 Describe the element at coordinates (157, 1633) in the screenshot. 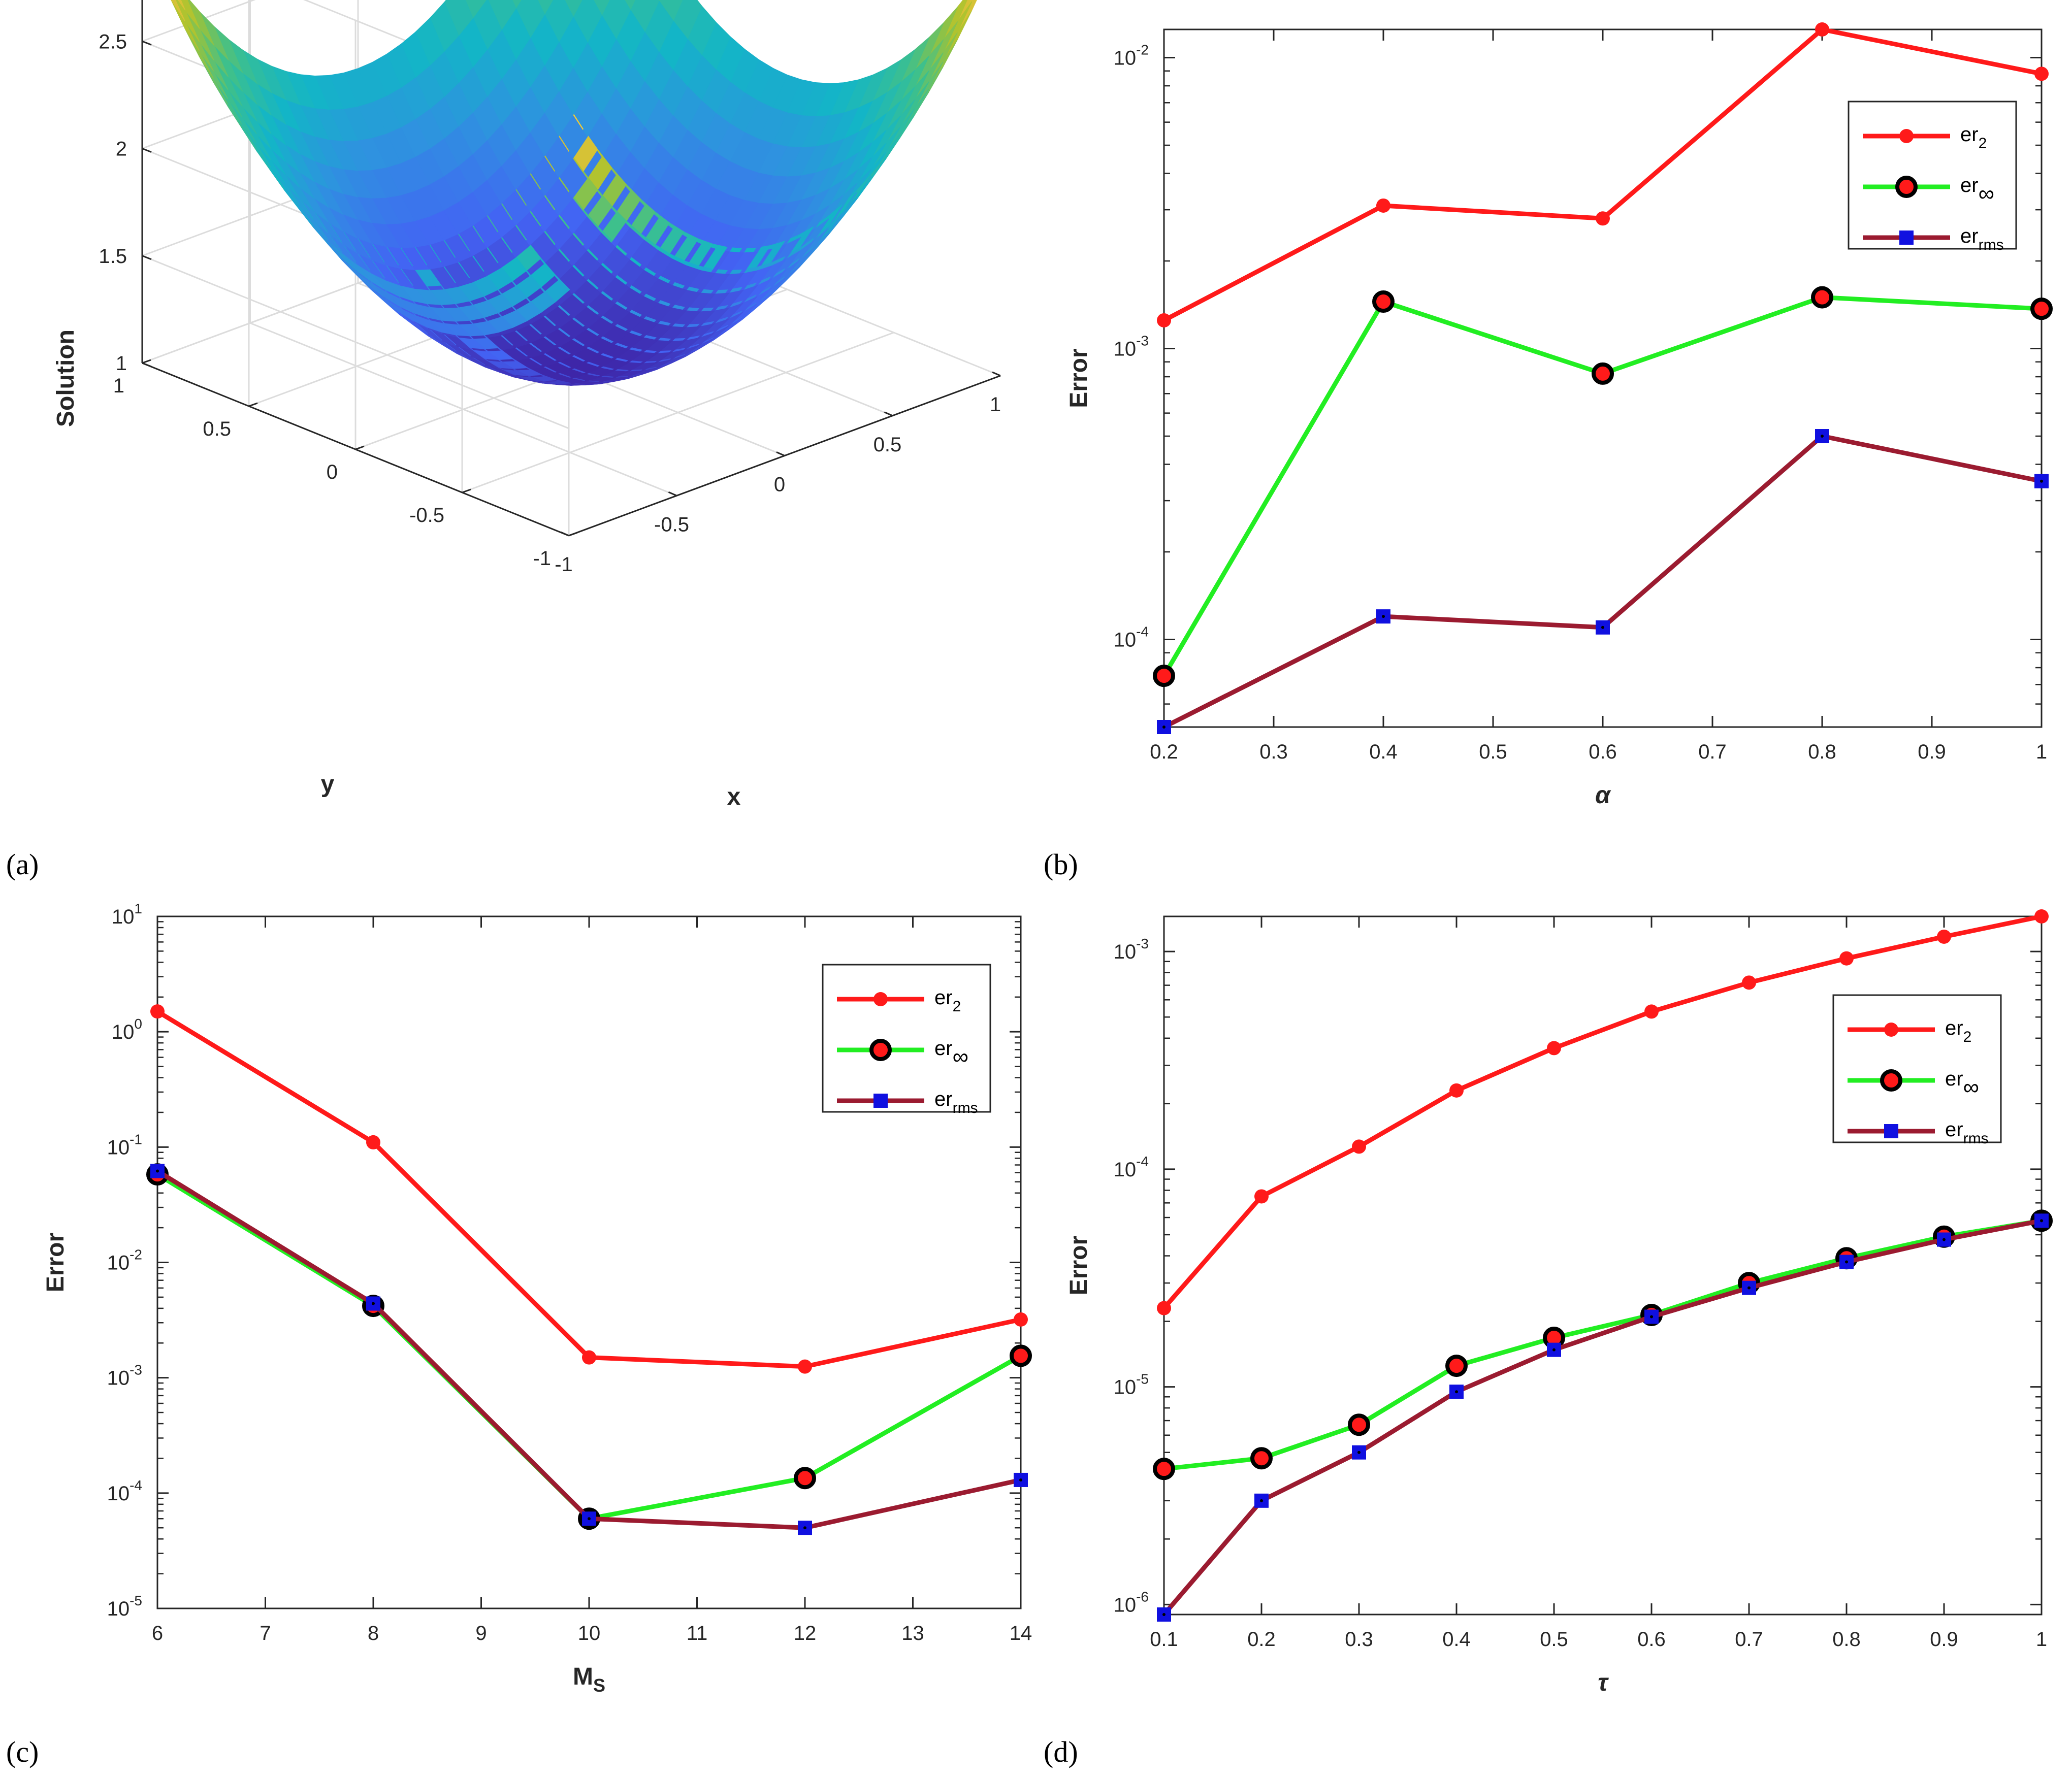

I see `x-tick-label: 6` at that location.